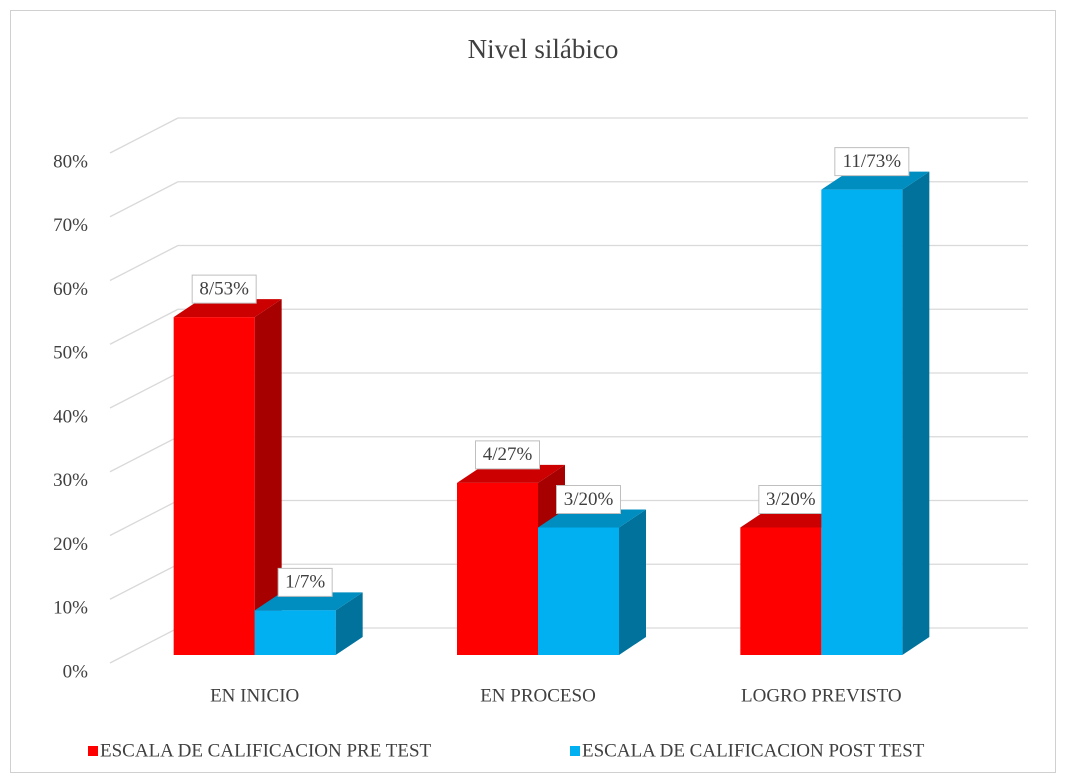 The width and height of the screenshot is (1066, 783). What do you see at coordinates (254, 695) in the screenshot?
I see `x-tick-label: EN INICIO` at bounding box center [254, 695].